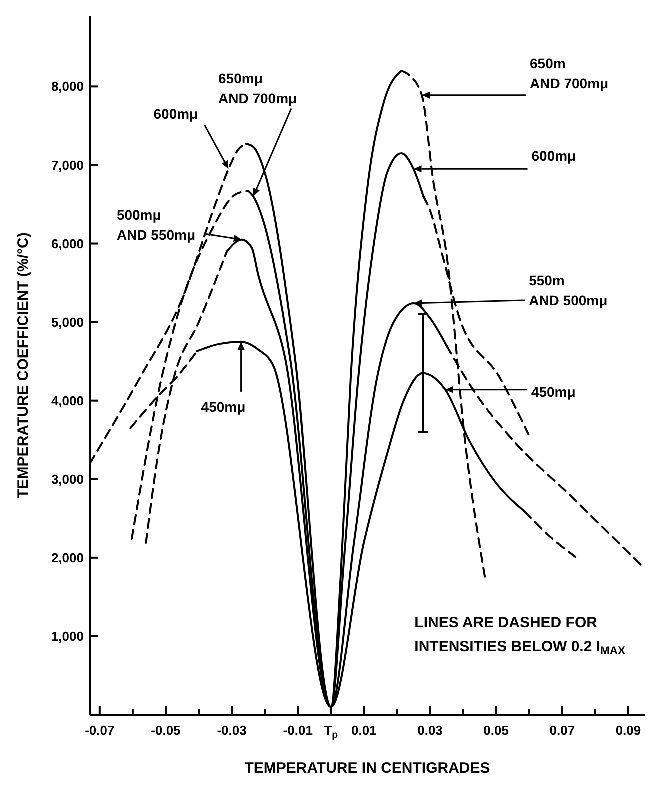 The height and width of the screenshot is (793, 661). What do you see at coordinates (100, 730) in the screenshot?
I see `x-tick-label: -0.07` at bounding box center [100, 730].